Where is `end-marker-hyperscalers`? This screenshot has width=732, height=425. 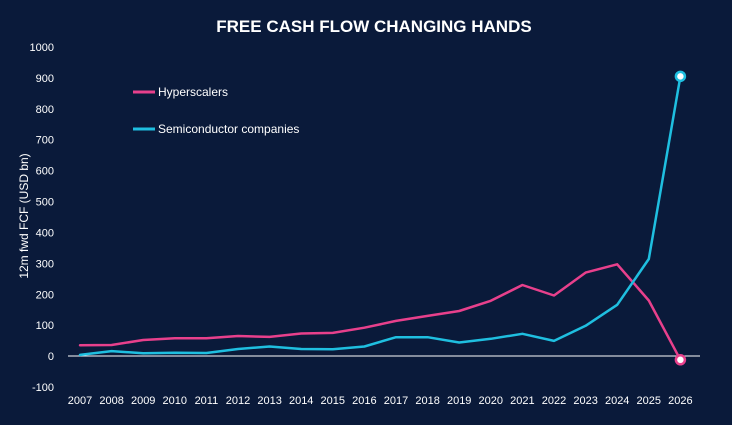 end-marker-hyperscalers is located at coordinates (680, 360).